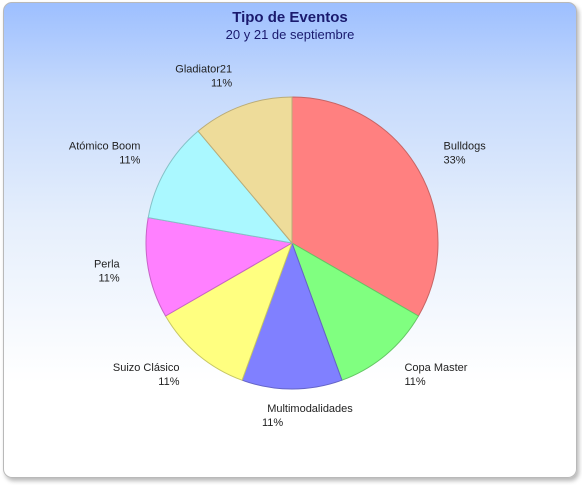 This screenshot has width=582, height=485. I want to click on slice-suizo-clasico, so click(228, 311).